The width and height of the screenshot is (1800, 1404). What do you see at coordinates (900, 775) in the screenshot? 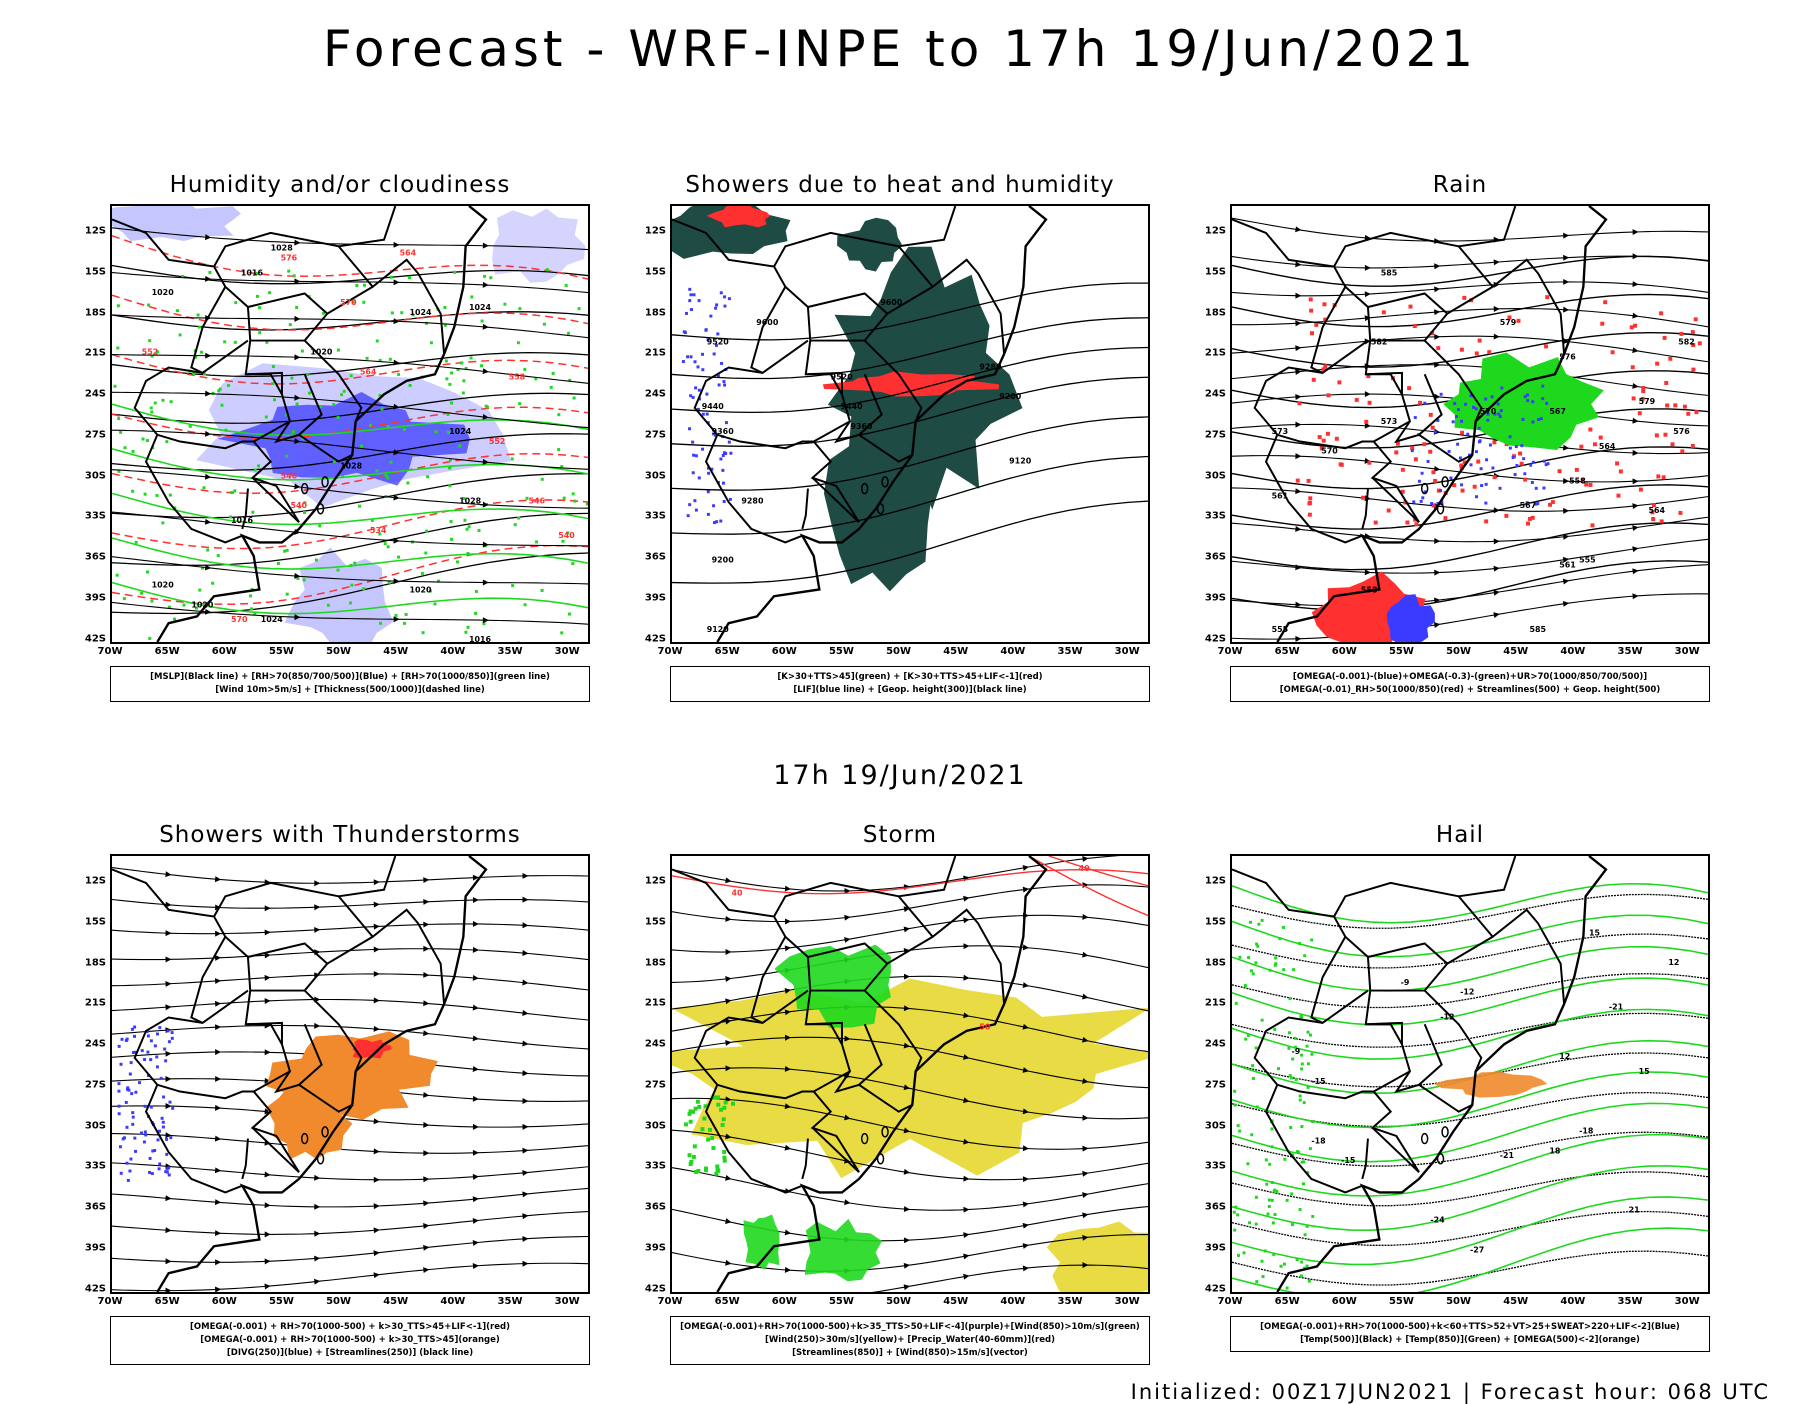
I see `forecast-time-title: 17h 19/Jun/2021` at bounding box center [900, 775].